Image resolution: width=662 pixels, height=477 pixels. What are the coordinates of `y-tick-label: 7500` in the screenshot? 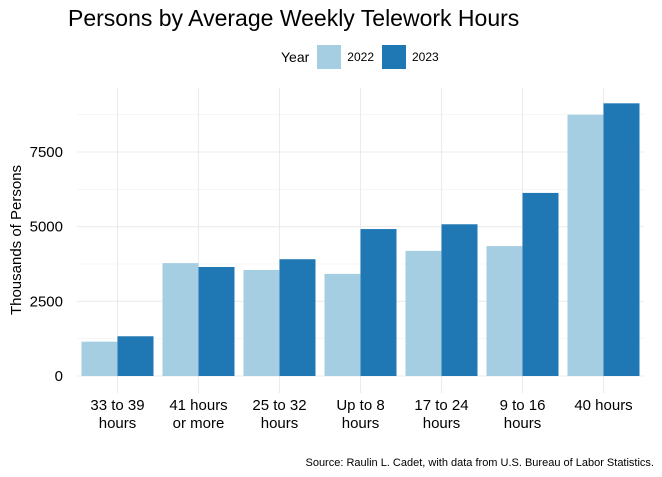 It's located at (46, 152).